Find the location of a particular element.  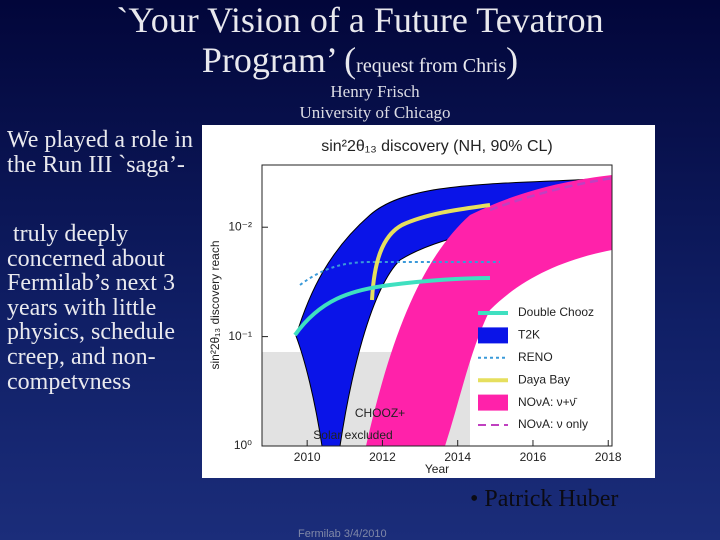

legend-label: T2K is located at coordinates (529, 335).